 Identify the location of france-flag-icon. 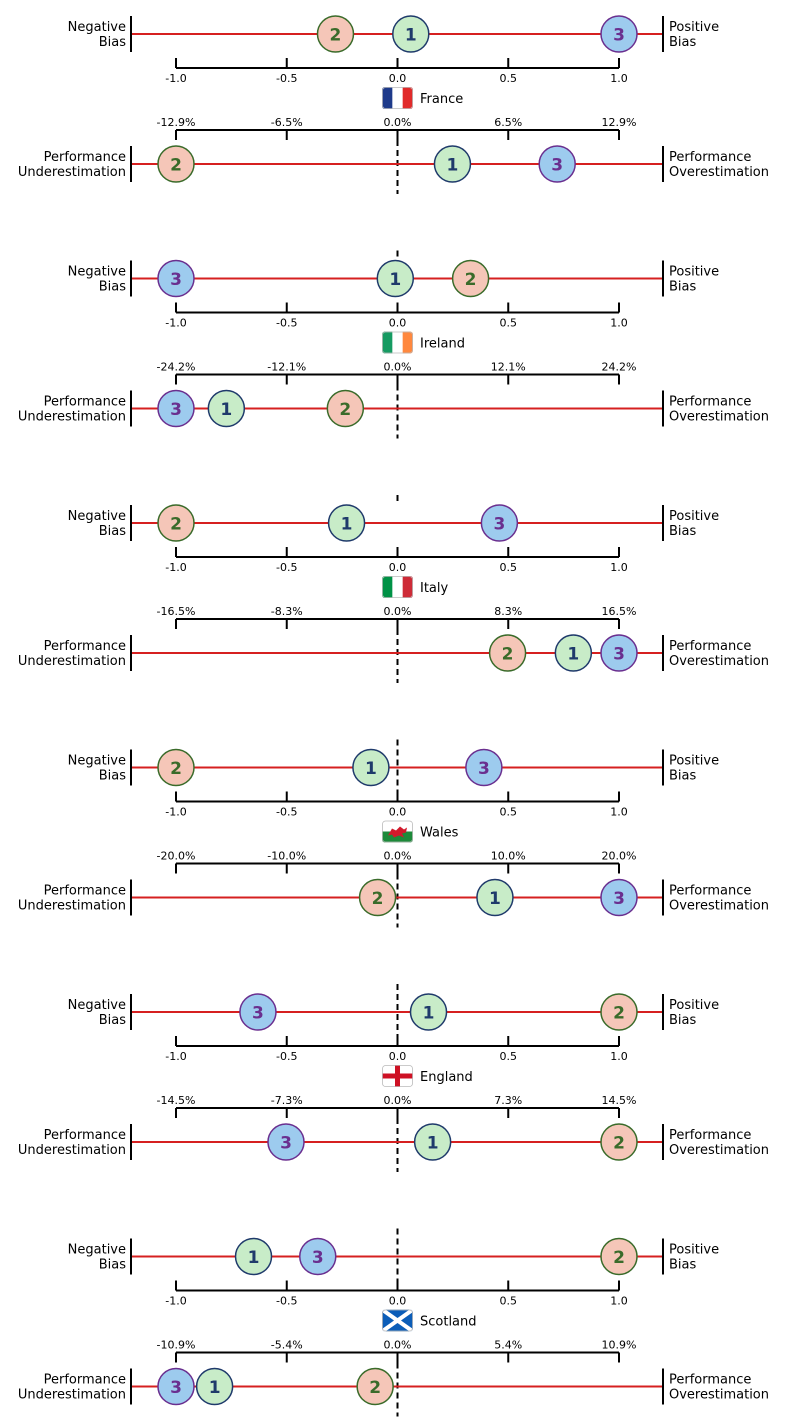
(397, 98).